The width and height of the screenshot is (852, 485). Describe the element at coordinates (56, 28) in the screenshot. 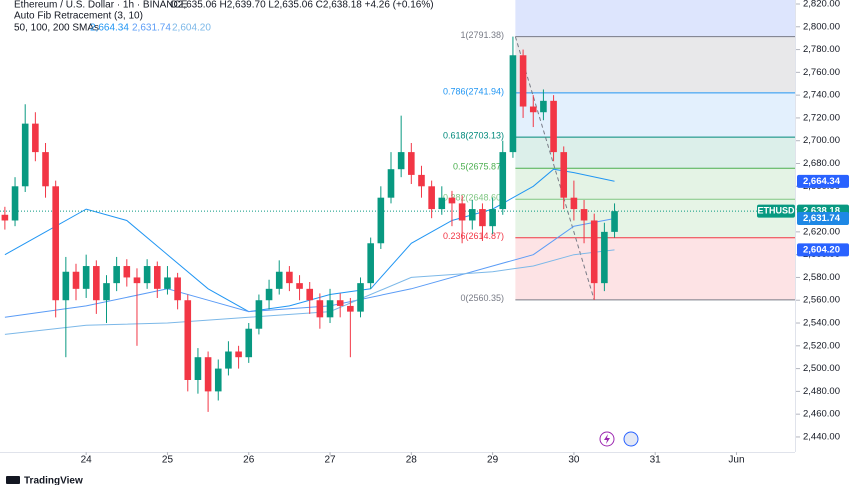

I see `indicator-label: 50, 100, 200 SMAs` at that location.